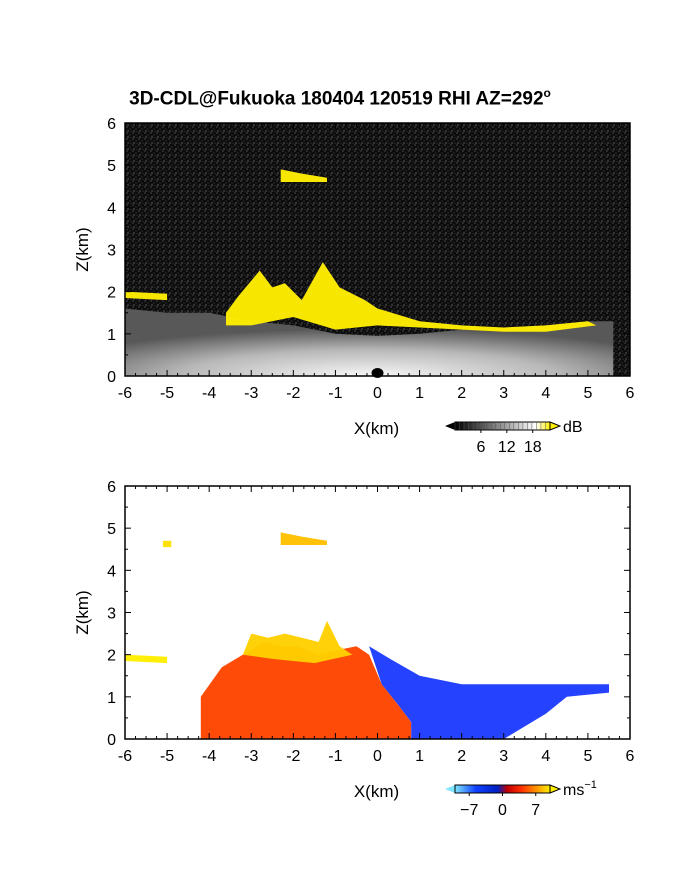 The image size is (680, 880). Describe the element at coordinates (411, 297) in the screenshot. I see `high-echo-yellow` at that location.